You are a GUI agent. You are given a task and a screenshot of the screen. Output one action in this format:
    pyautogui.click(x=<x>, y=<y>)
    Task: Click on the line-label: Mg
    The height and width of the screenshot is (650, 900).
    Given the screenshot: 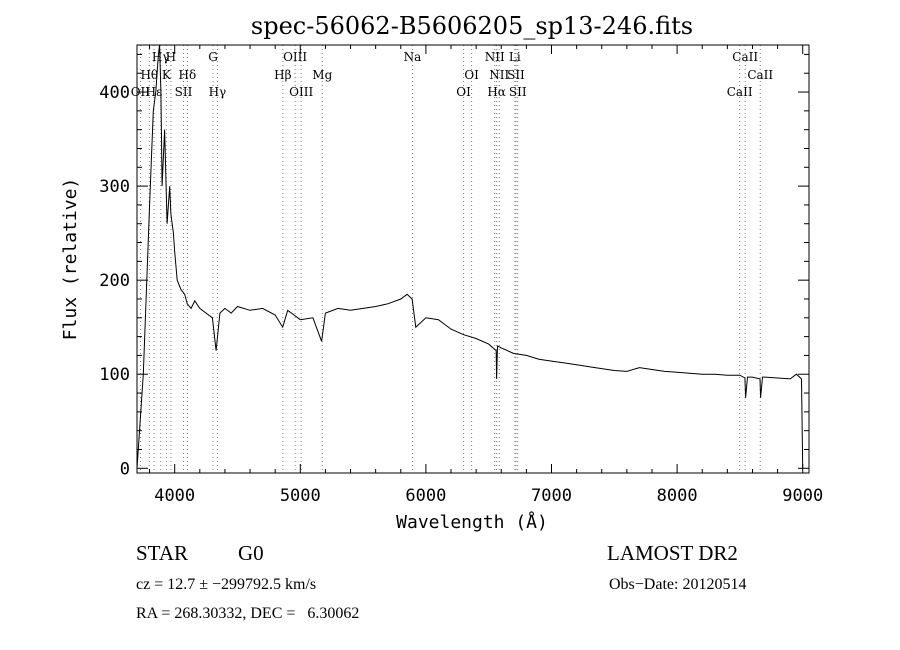 What is the action you would take?
    pyautogui.click(x=322, y=75)
    